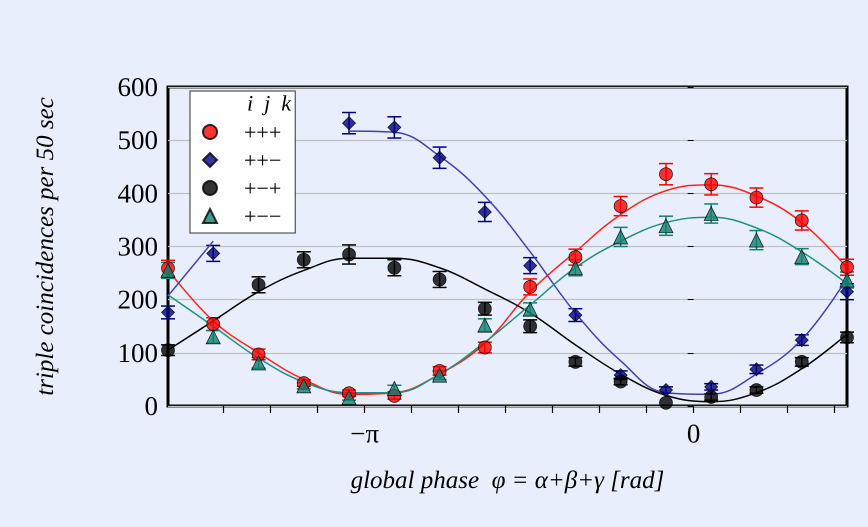 The width and height of the screenshot is (868, 527). What do you see at coordinates (263, 188) in the screenshot?
I see `legend-label: +−+` at bounding box center [263, 188].